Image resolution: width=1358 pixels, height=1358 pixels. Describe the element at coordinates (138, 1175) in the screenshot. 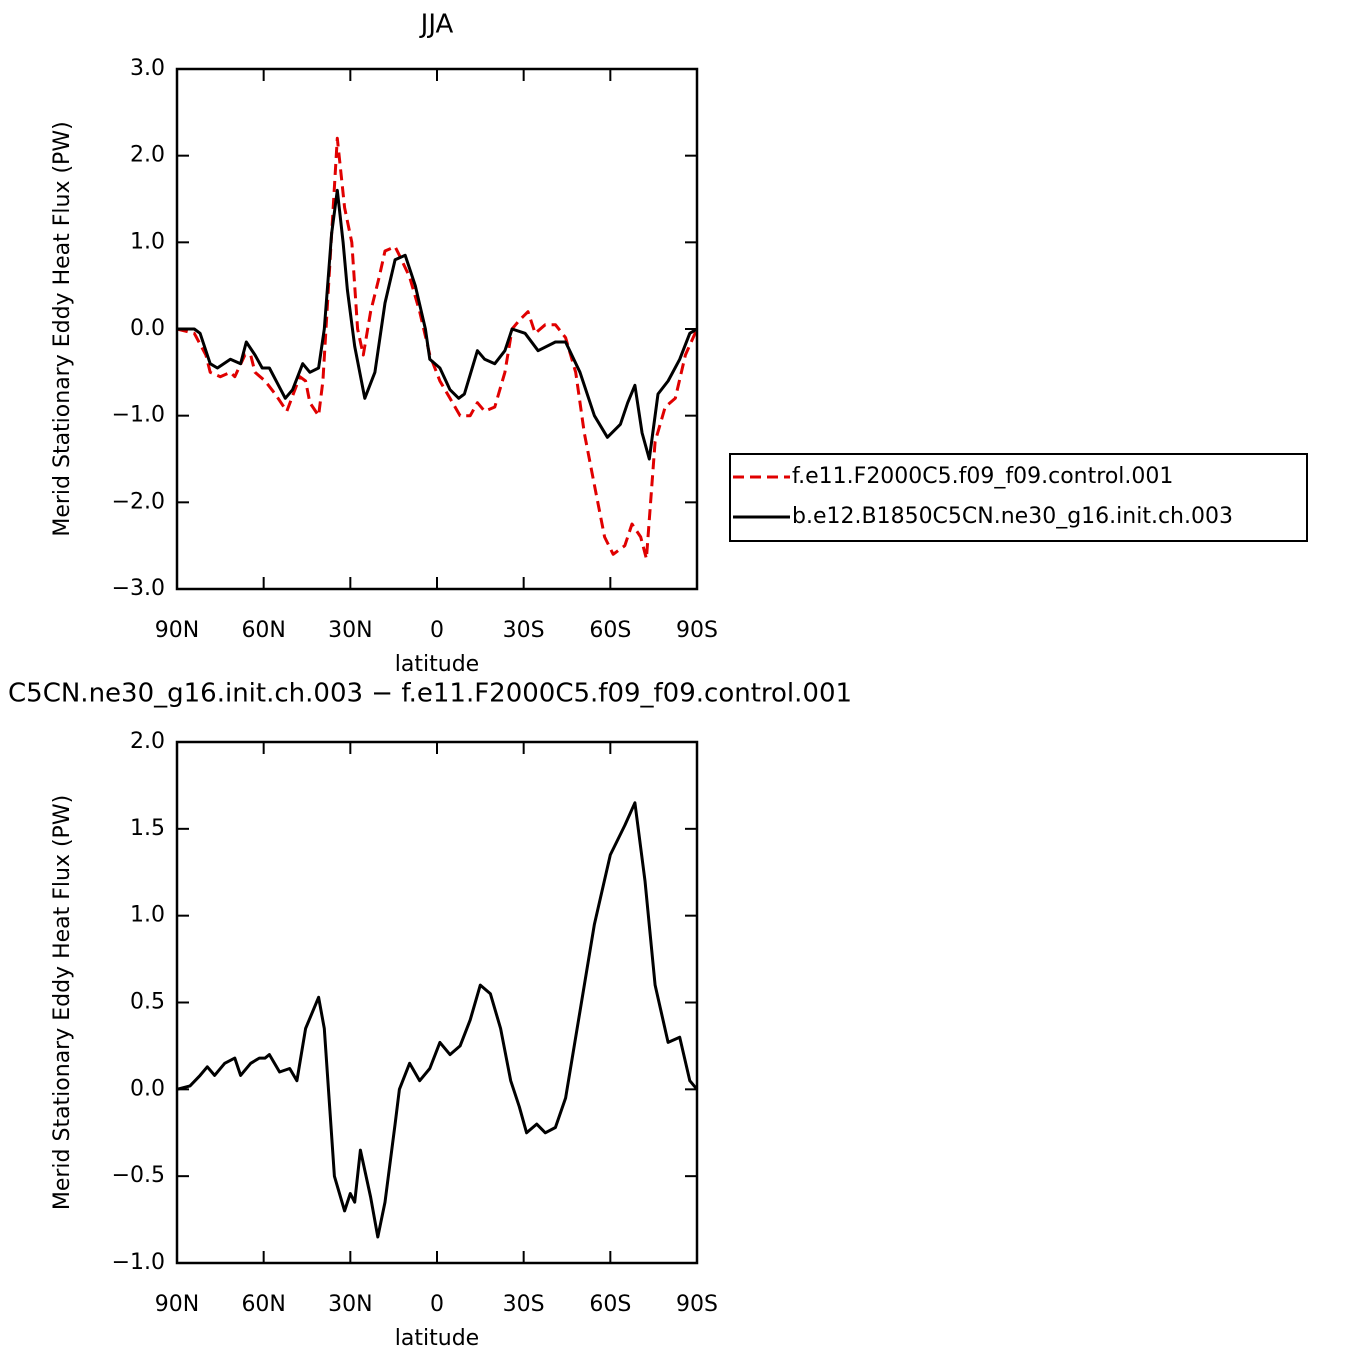

I see `y-tick-label: −0.5` at that location.